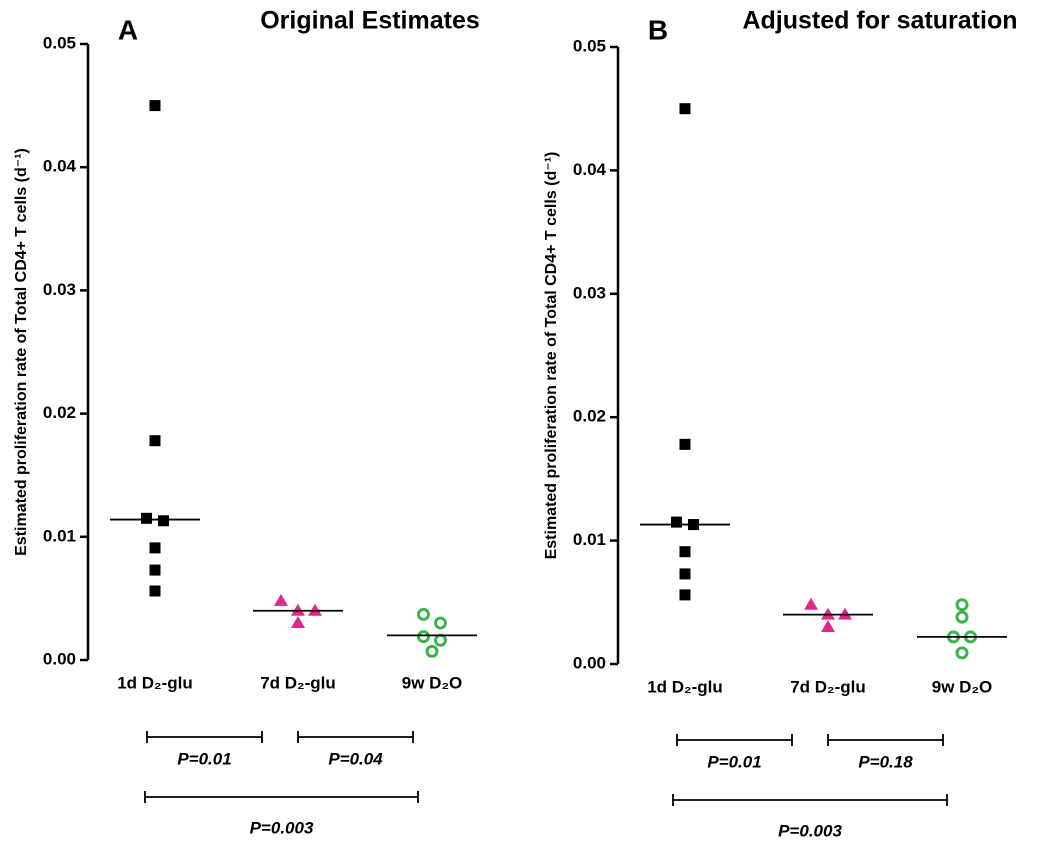  Describe the element at coordinates (885, 761) in the screenshot. I see `p-value: P=0.18` at that location.